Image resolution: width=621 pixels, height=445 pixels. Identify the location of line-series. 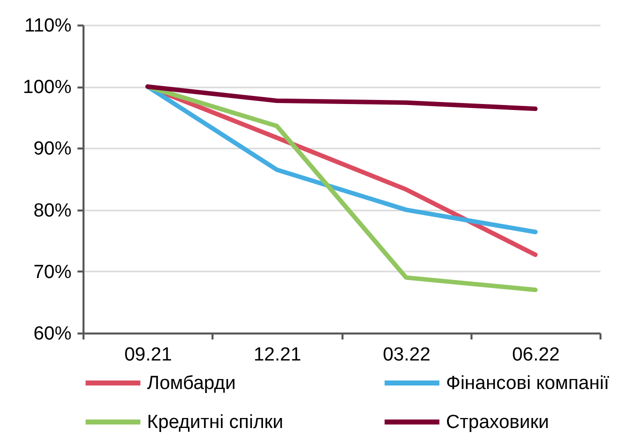
(341, 98).